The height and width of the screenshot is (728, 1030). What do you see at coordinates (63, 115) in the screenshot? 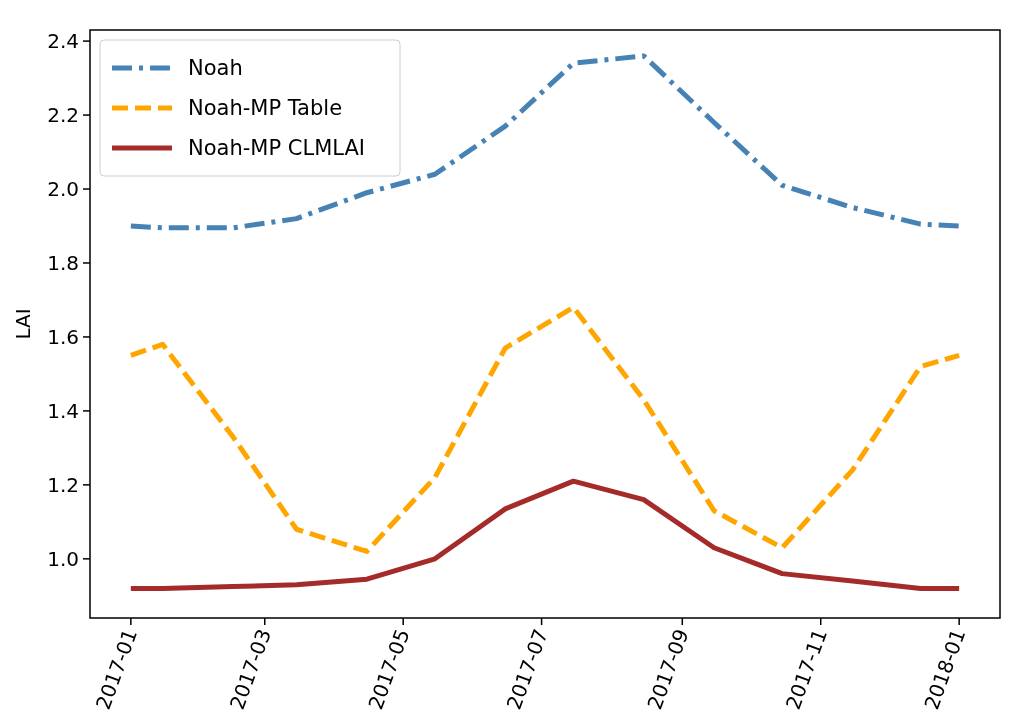
I see `y-tick-label: 2.2` at bounding box center [63, 115].